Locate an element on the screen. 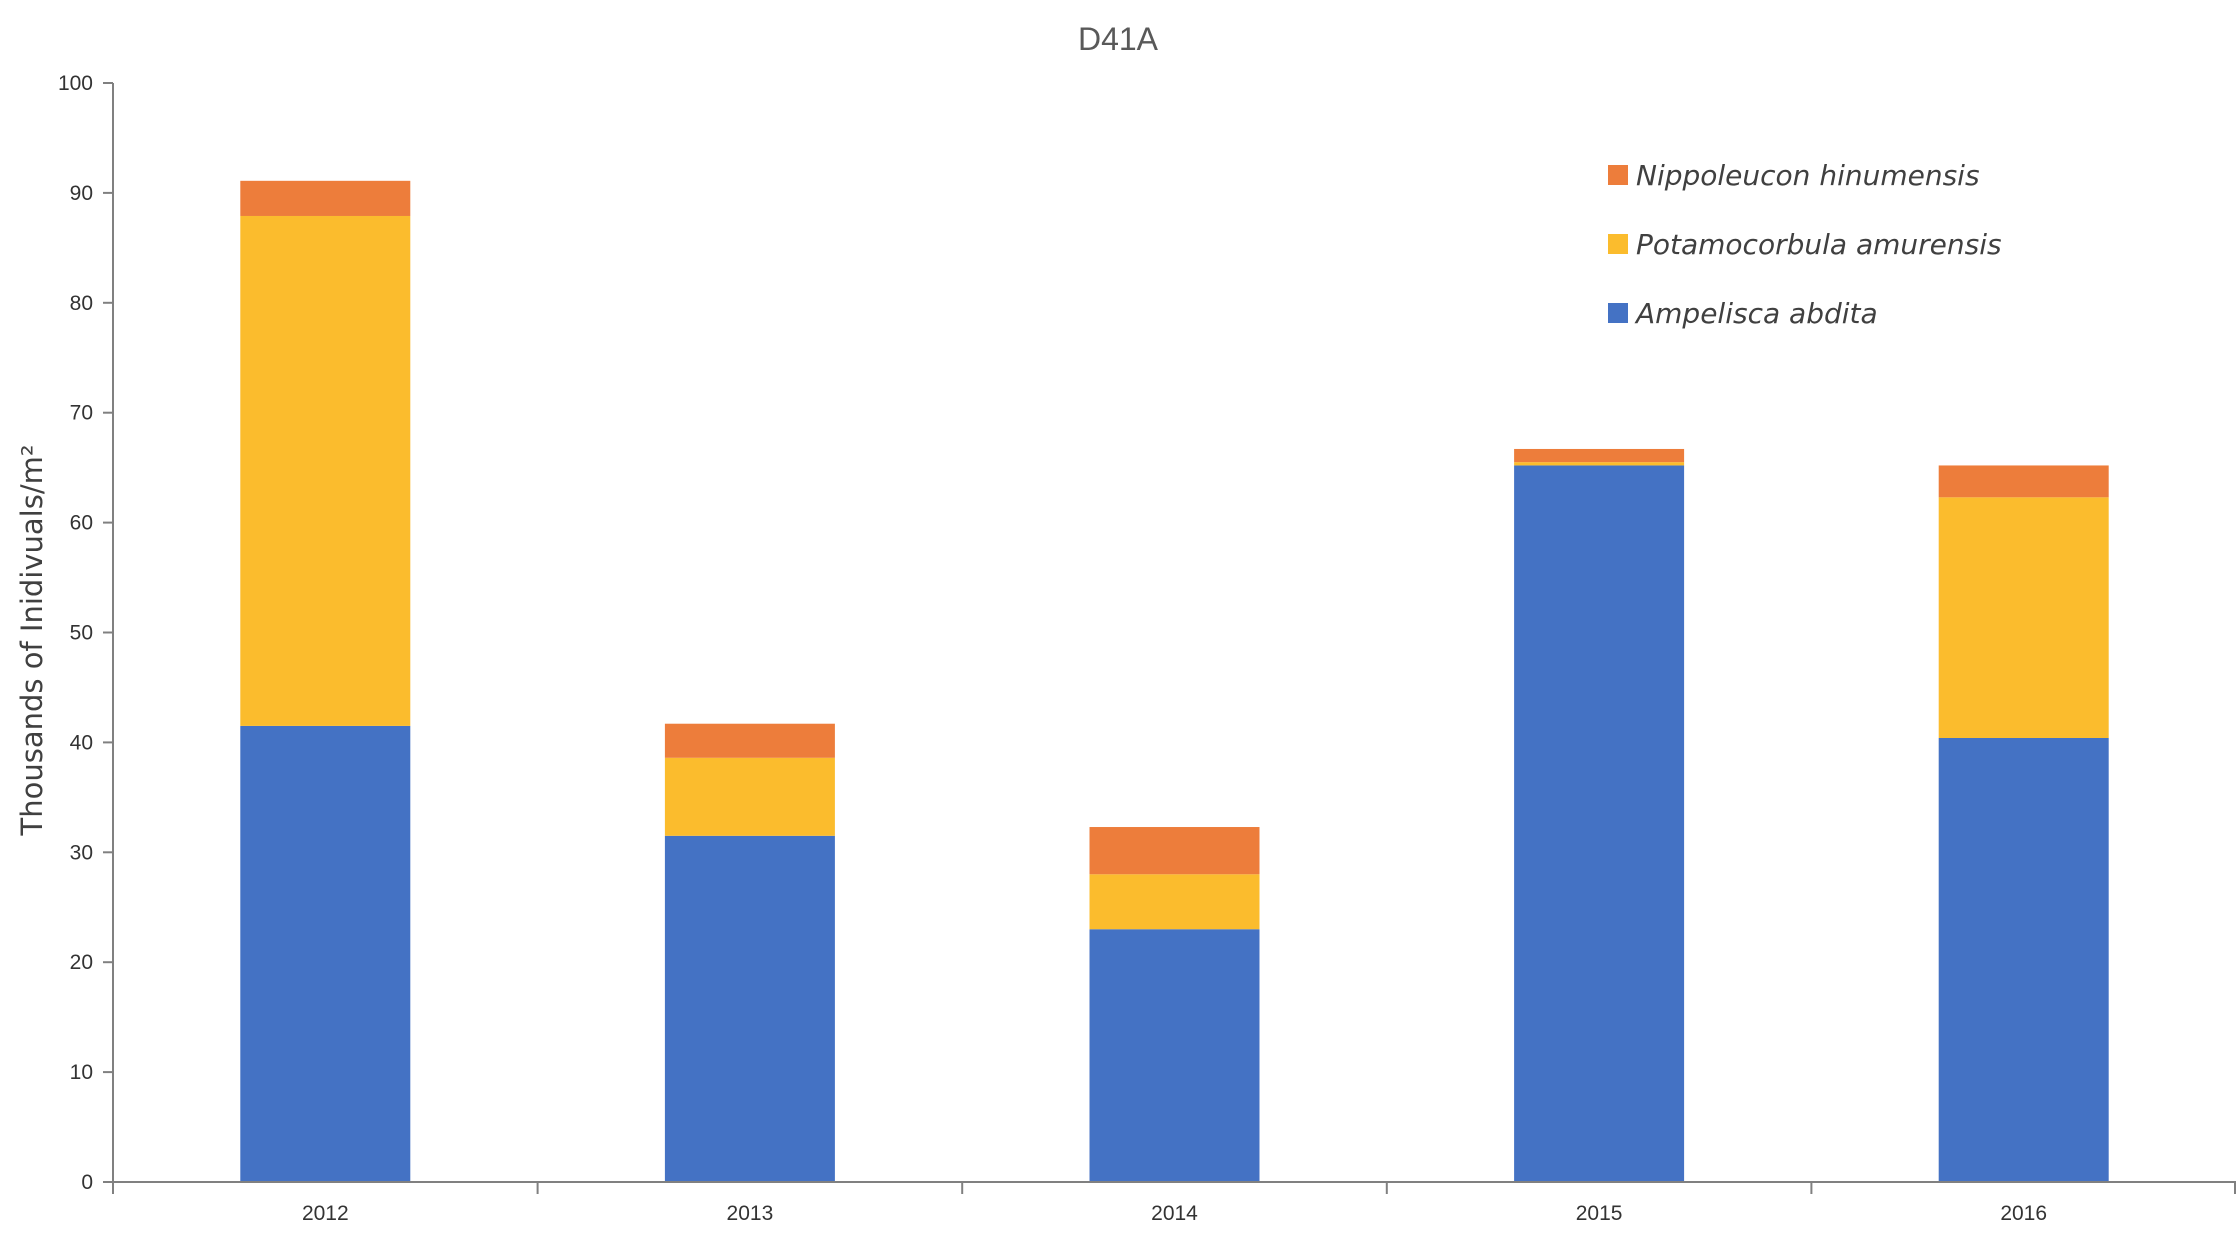 The width and height of the screenshot is (2236, 1238). x-tick-label: 2013 is located at coordinates (750, 1213).